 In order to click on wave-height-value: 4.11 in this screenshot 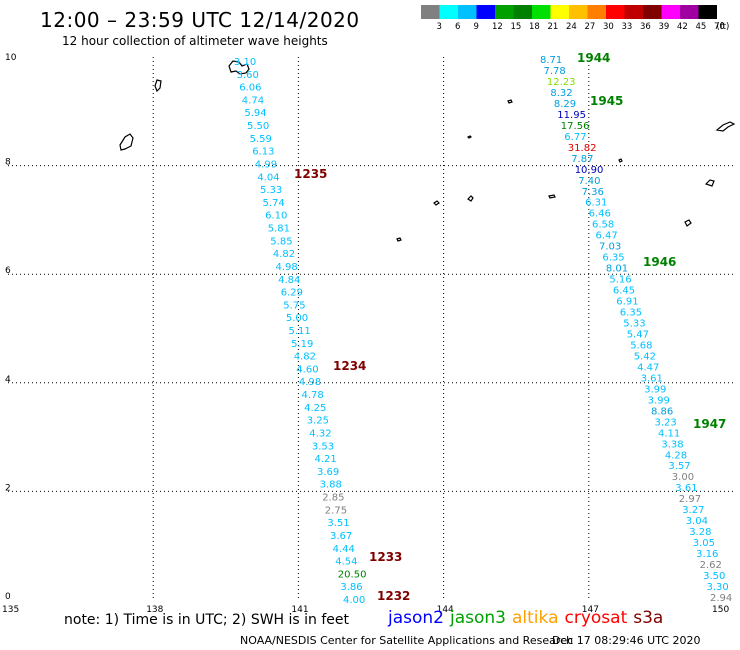, I will do `click(669, 433)`.